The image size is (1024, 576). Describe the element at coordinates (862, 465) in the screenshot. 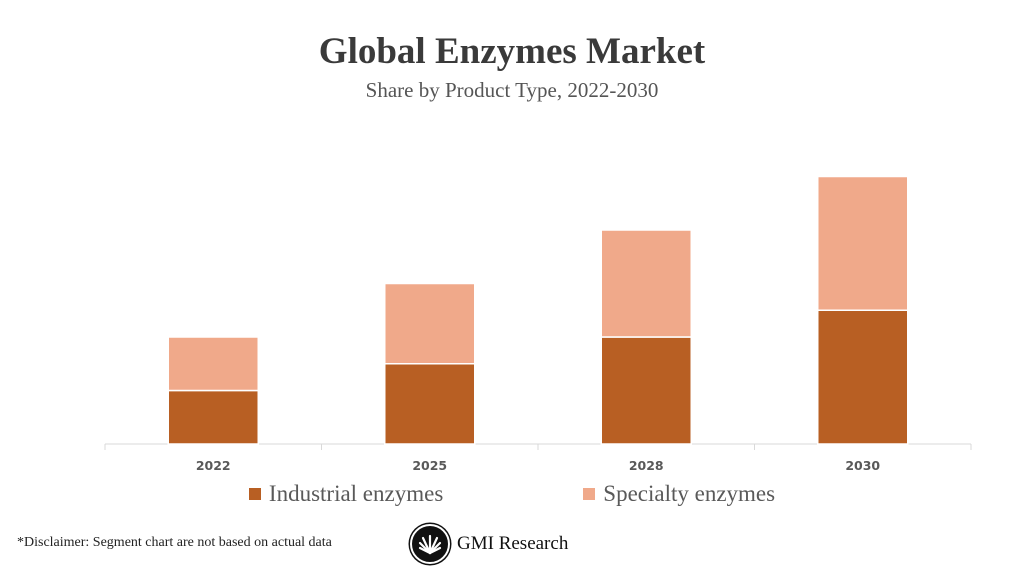

I see `x-tick-label: 2030` at that location.